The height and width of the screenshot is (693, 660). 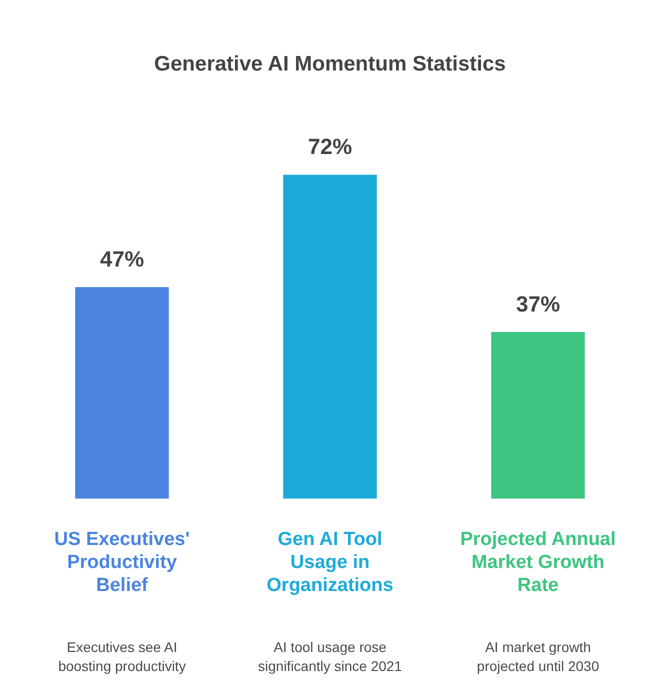 I want to click on text: Executives see AI boosting productivity, so click(x=122, y=656).